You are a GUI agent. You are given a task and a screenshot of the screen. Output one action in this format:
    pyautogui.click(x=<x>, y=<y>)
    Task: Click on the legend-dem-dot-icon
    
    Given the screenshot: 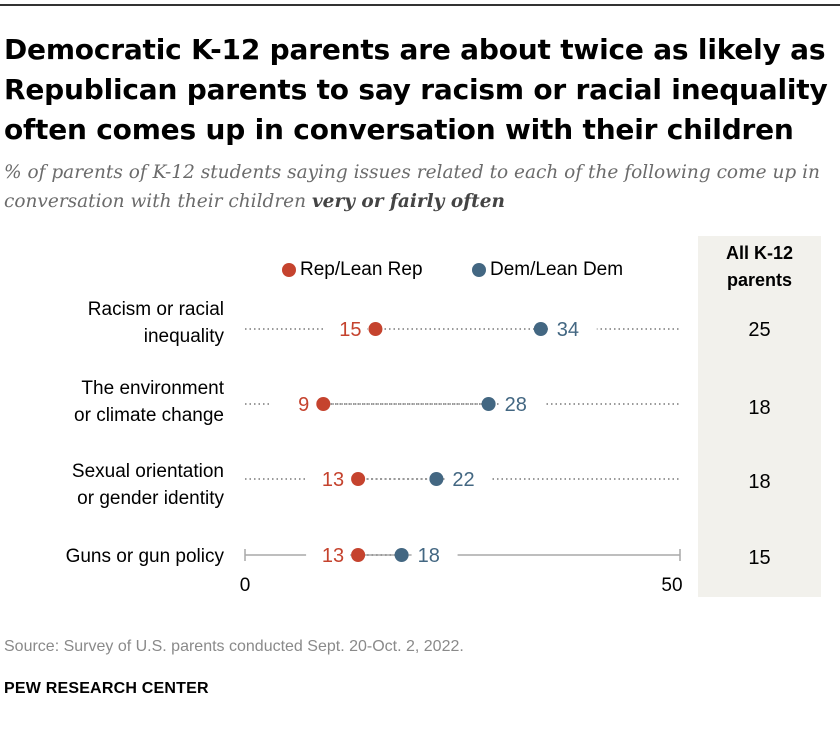 What is the action you would take?
    pyautogui.click(x=479, y=270)
    